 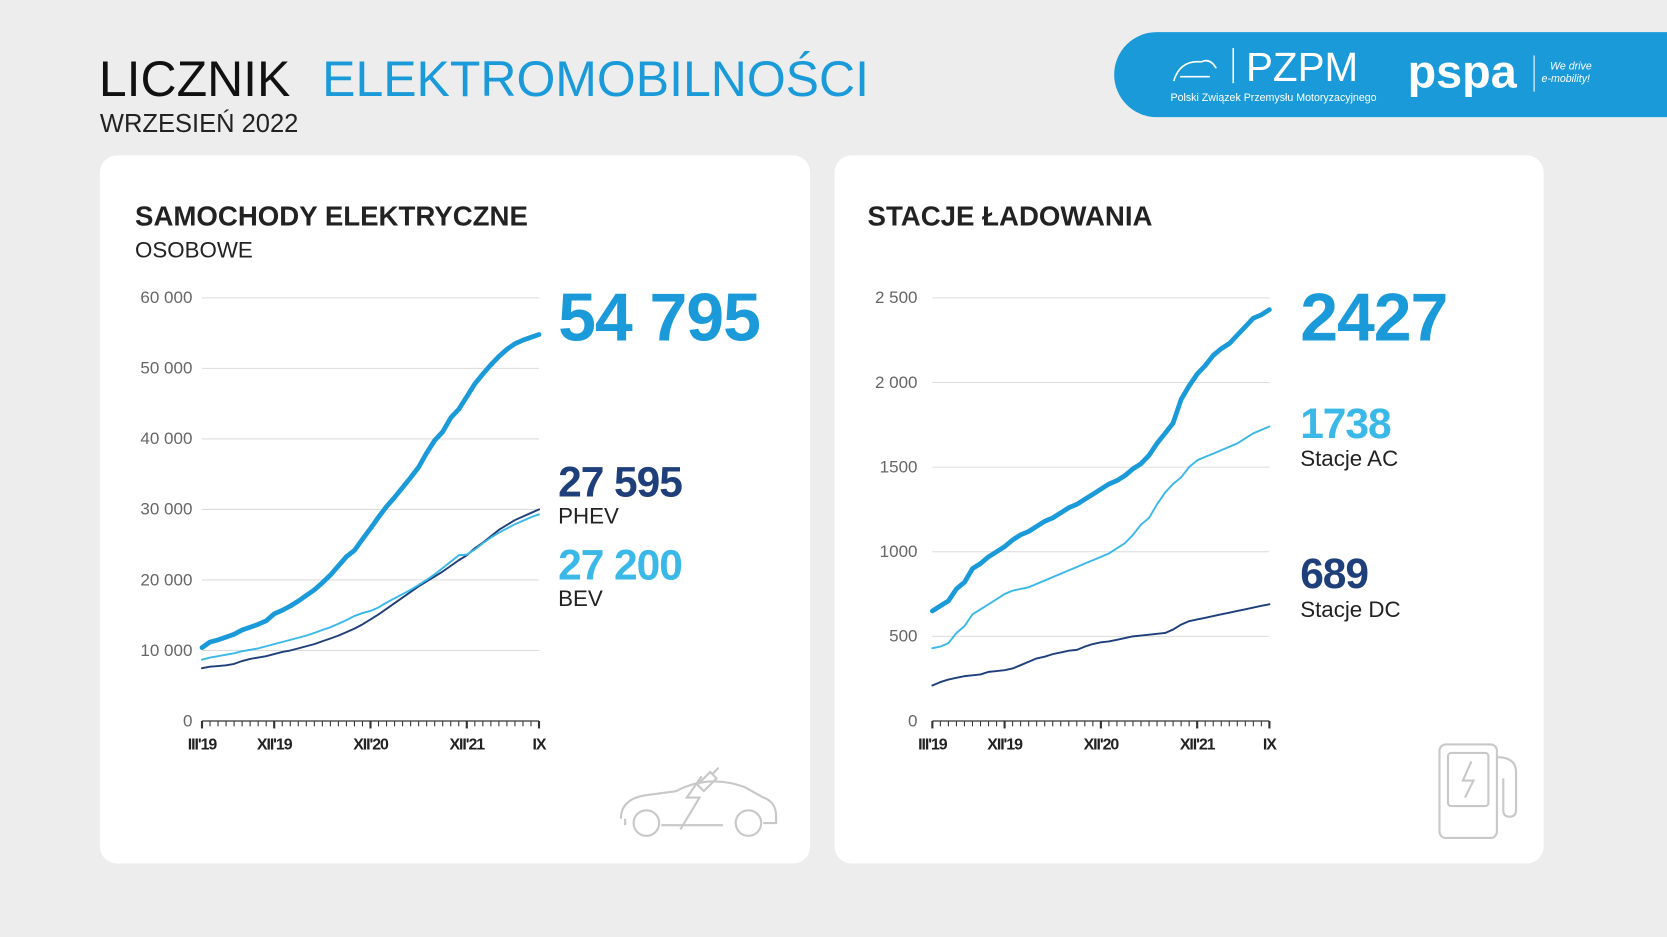 I want to click on logo-banner, so click(x=1390, y=75).